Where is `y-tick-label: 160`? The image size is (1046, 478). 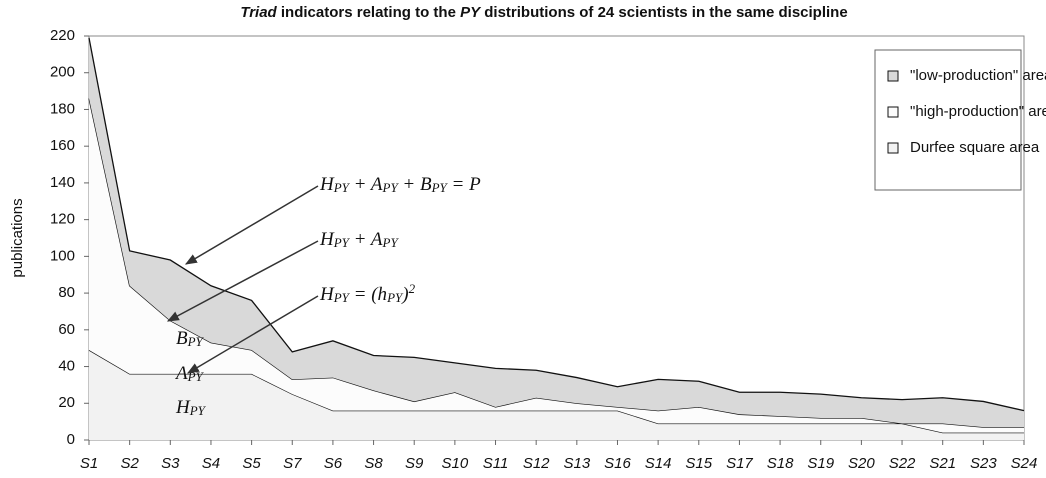
y-tick-label: 160 is located at coordinates (62, 145).